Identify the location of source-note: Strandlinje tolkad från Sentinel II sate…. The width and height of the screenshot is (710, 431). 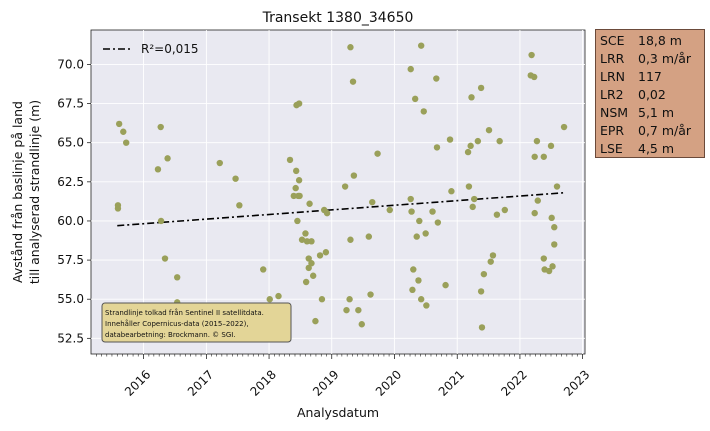
(196, 322).